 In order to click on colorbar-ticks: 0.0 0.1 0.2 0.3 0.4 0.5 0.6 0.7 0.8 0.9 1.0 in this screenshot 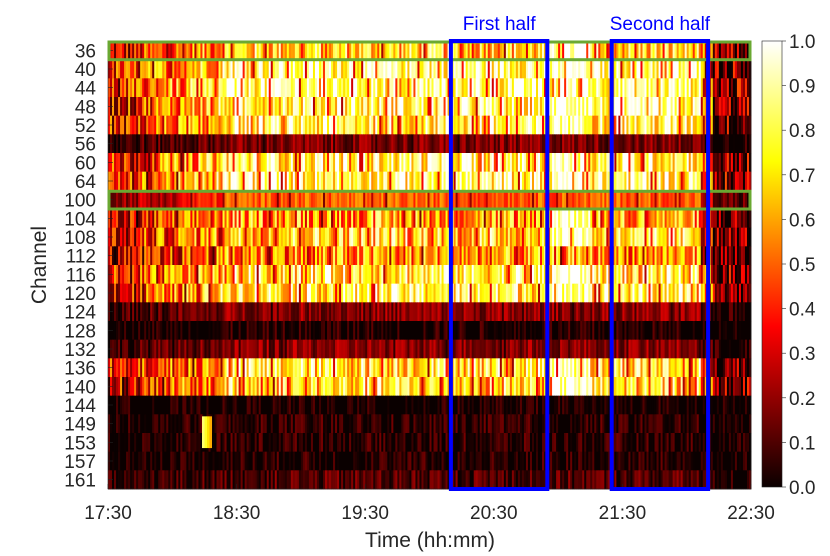, I will do `click(799, 265)`.